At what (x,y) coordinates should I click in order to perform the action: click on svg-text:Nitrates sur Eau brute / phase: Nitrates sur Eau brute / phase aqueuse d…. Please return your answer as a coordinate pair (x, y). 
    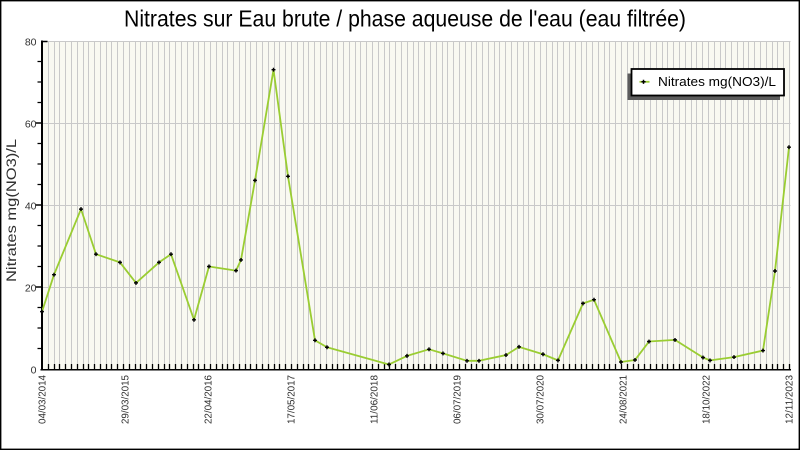
    Looking at the image, I should click on (405, 18).